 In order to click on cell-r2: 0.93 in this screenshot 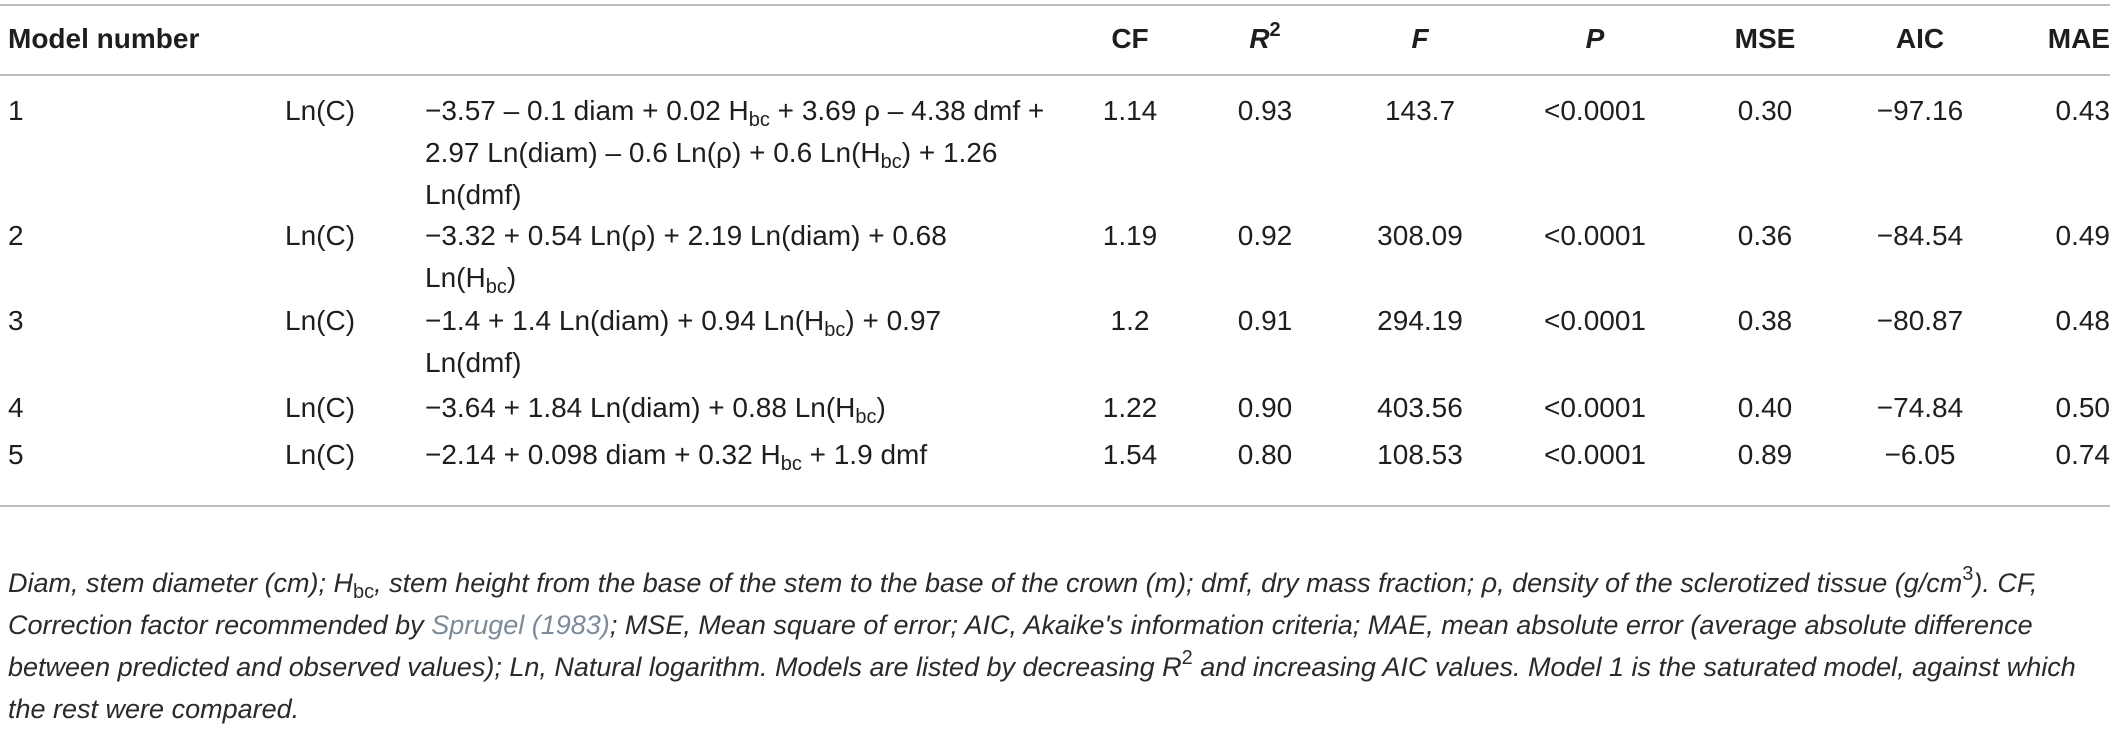, I will do `click(1265, 110)`.